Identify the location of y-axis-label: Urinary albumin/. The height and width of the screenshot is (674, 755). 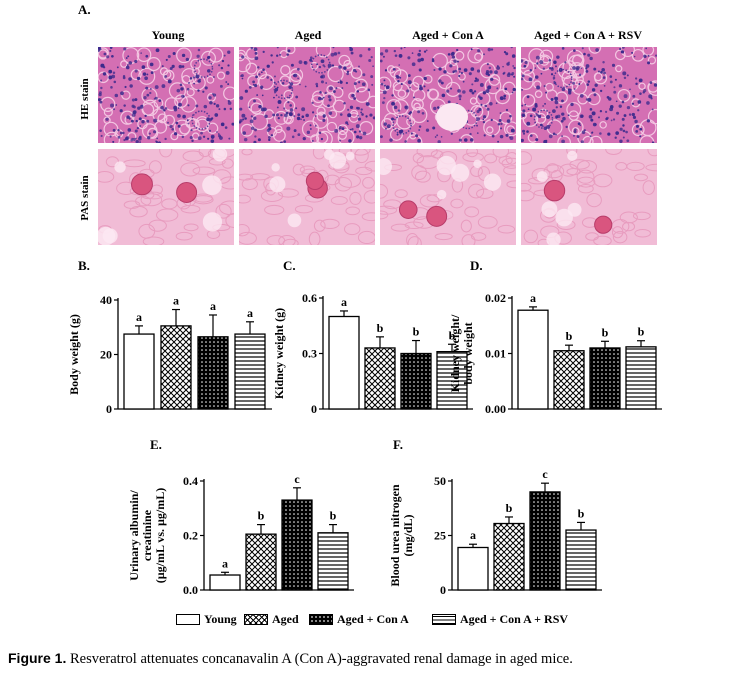
(134, 535).